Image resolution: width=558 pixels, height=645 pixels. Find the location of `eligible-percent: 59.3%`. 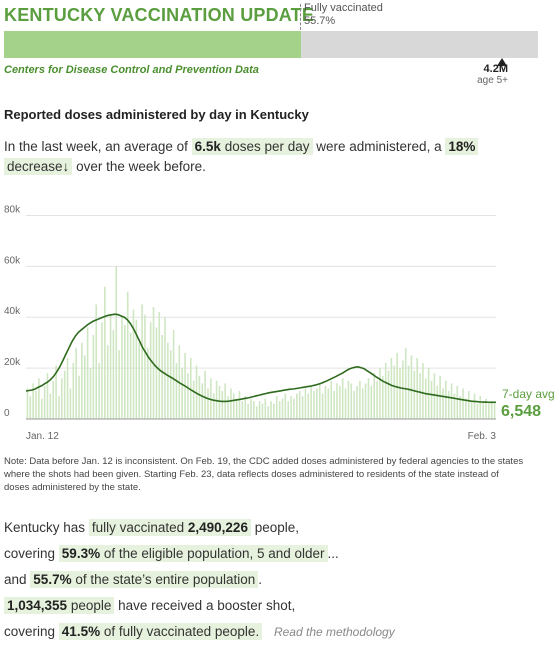

eligible-percent: 59.3% is located at coordinates (81, 553).